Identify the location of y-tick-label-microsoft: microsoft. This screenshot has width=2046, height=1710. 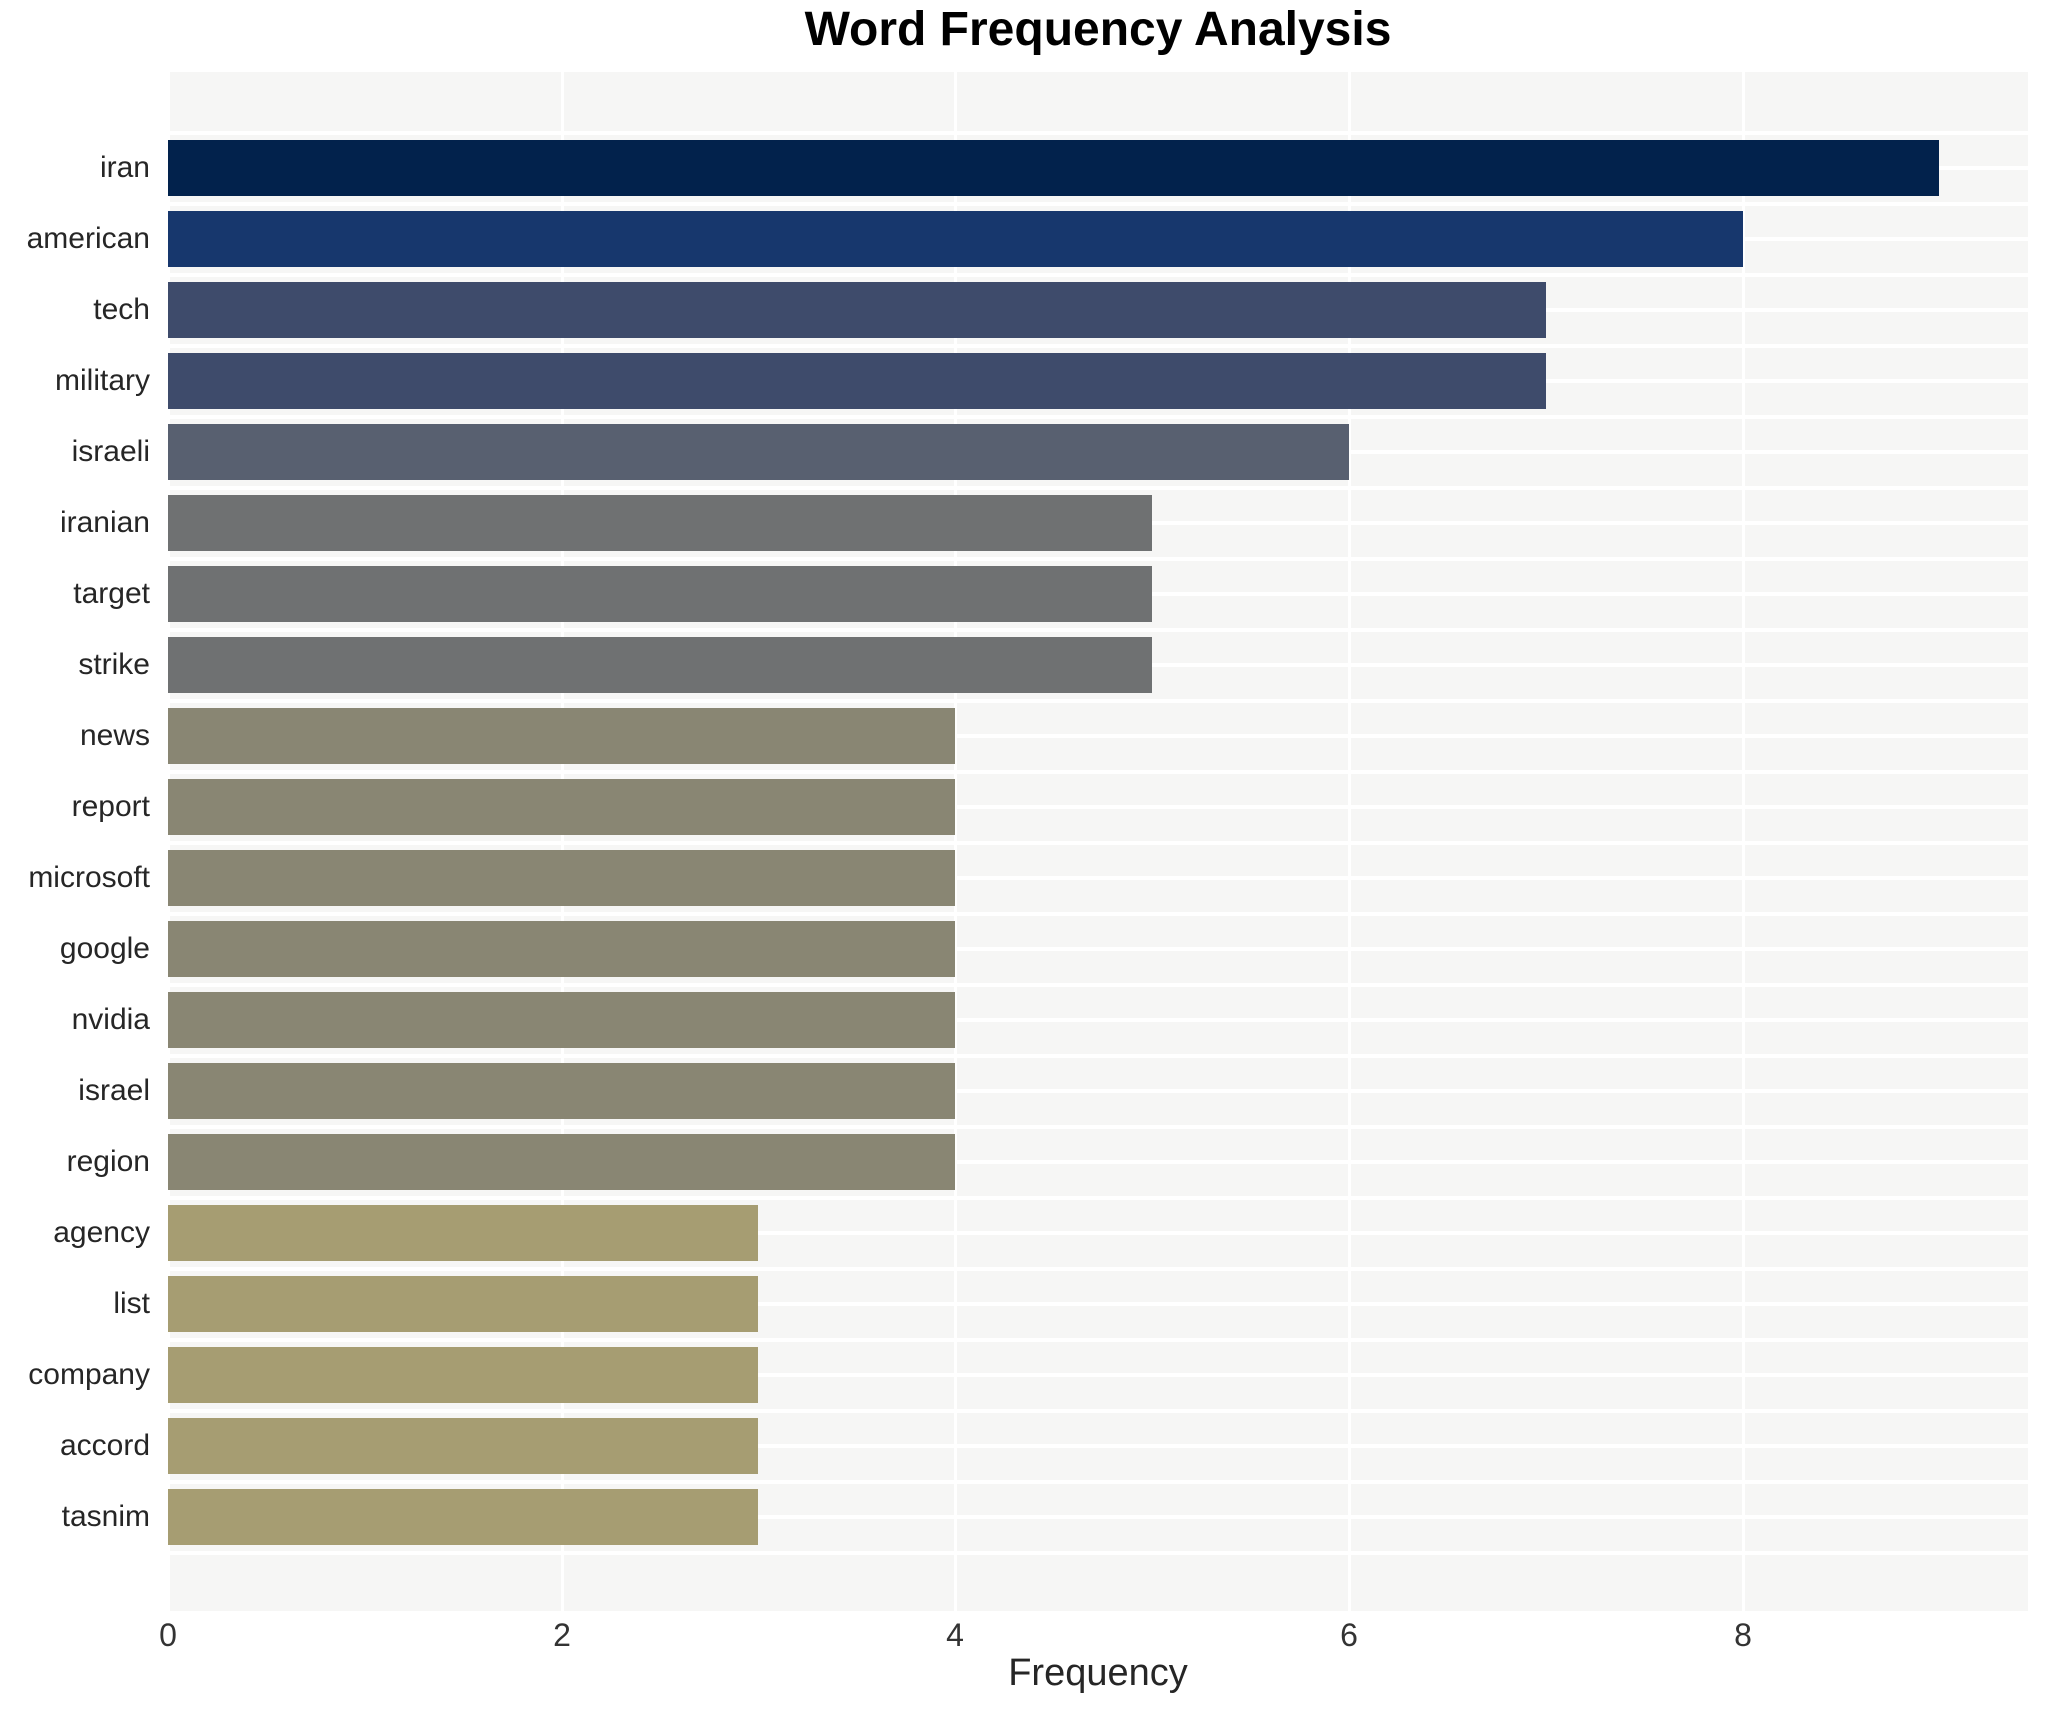
(89, 877).